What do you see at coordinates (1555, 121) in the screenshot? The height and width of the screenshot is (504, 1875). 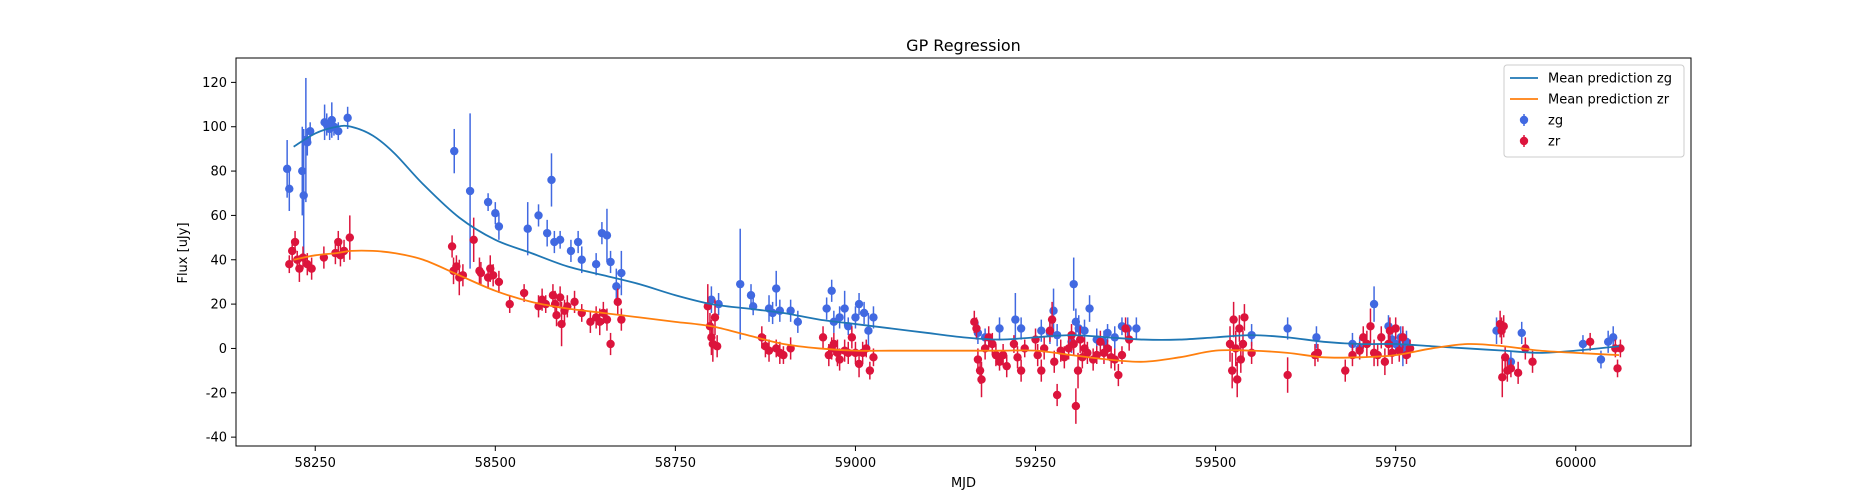 I see `legend-zg-label: zg` at bounding box center [1555, 121].